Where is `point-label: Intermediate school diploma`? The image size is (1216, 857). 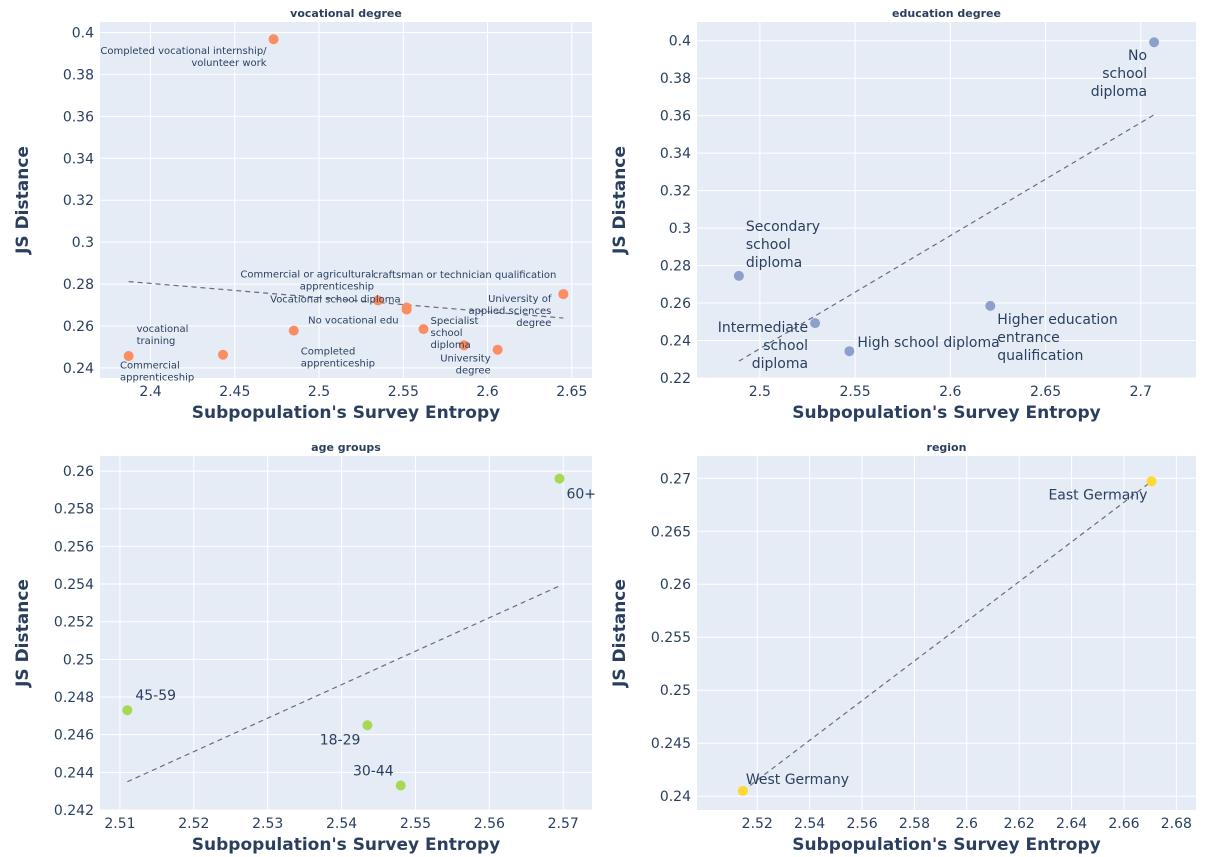
point-label: Intermediate school diploma is located at coordinates (763, 346).